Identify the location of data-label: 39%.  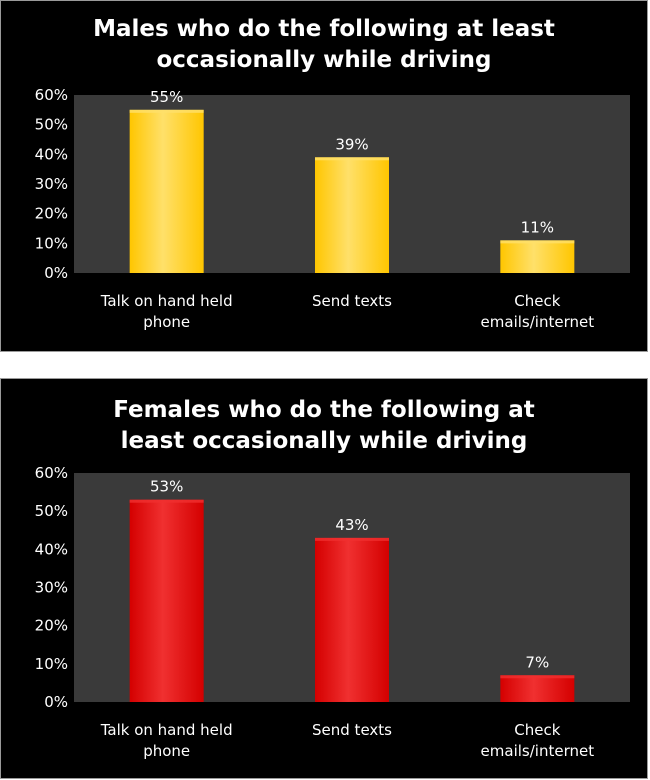
(351, 144).